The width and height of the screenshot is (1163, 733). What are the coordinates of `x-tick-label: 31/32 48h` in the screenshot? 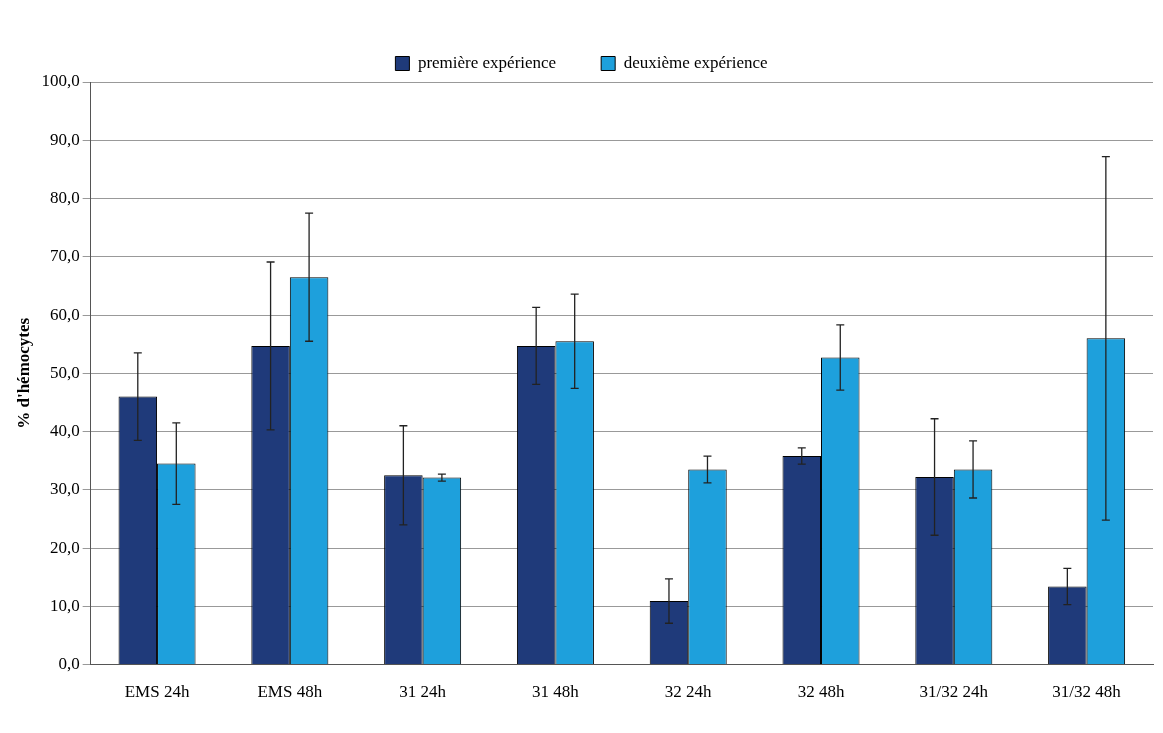 It's located at (1087, 692).